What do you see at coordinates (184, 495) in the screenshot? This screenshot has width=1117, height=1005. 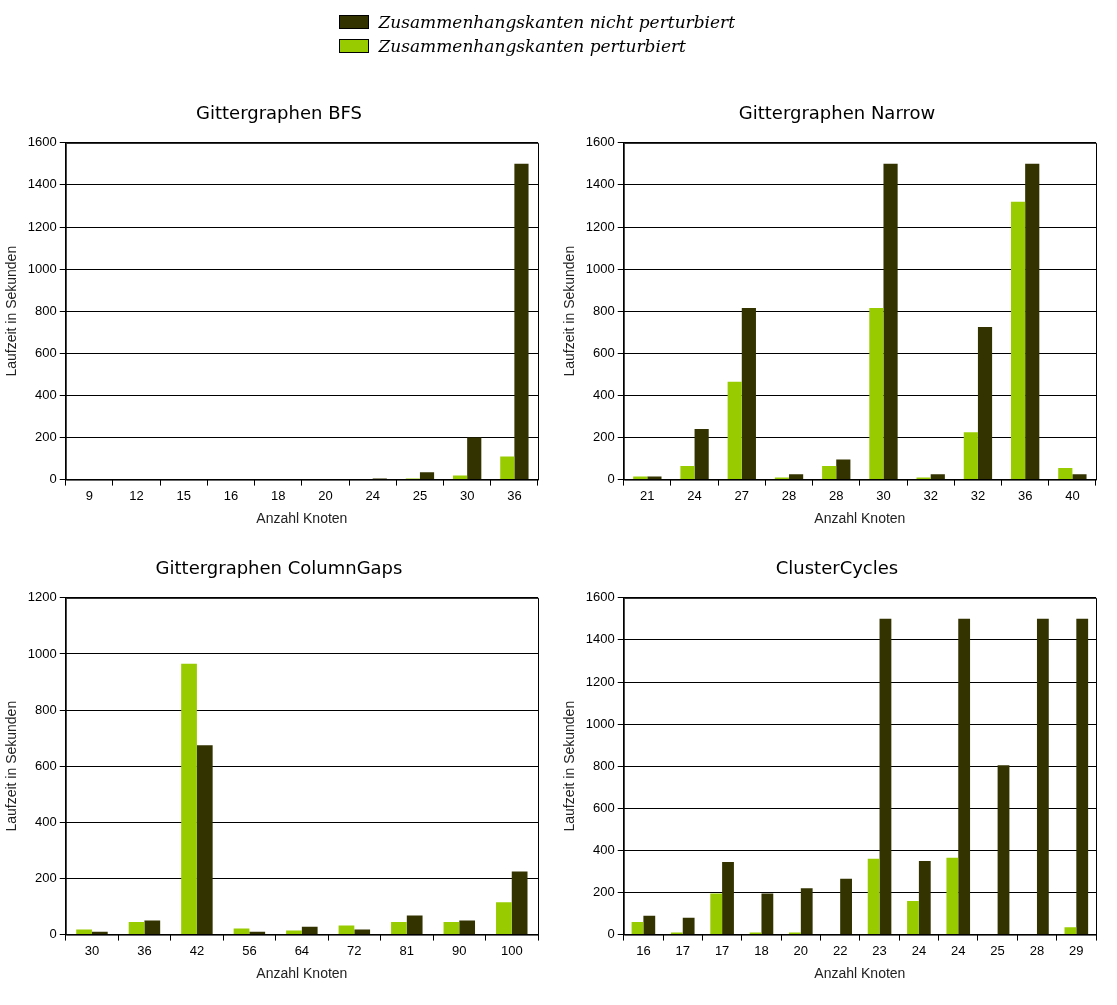 I see `x-tick-label: 15` at bounding box center [184, 495].